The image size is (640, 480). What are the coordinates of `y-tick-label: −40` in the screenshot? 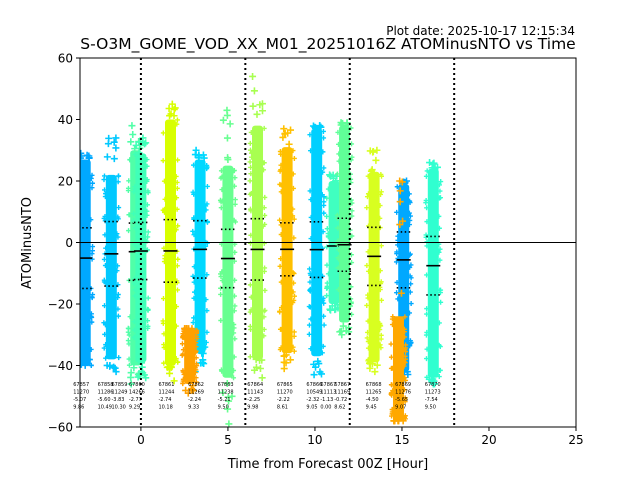 It's located at (60, 366).